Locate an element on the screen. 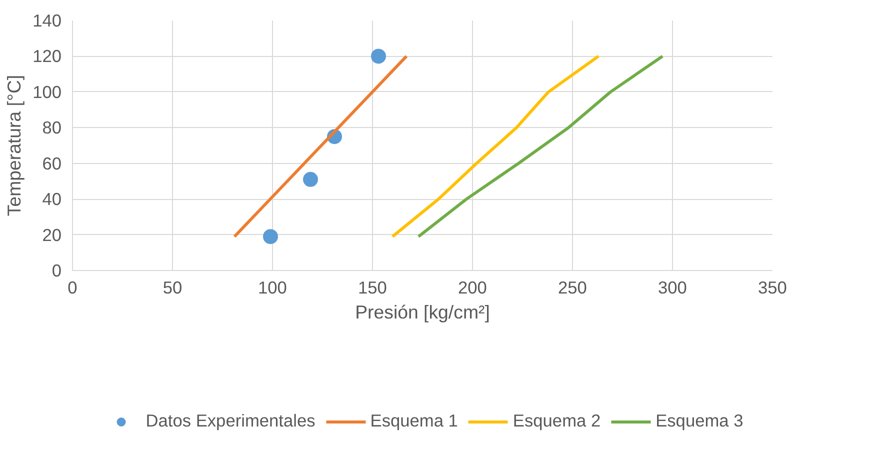 The width and height of the screenshot is (880, 471). legend-label: Esquema 3 is located at coordinates (700, 421).